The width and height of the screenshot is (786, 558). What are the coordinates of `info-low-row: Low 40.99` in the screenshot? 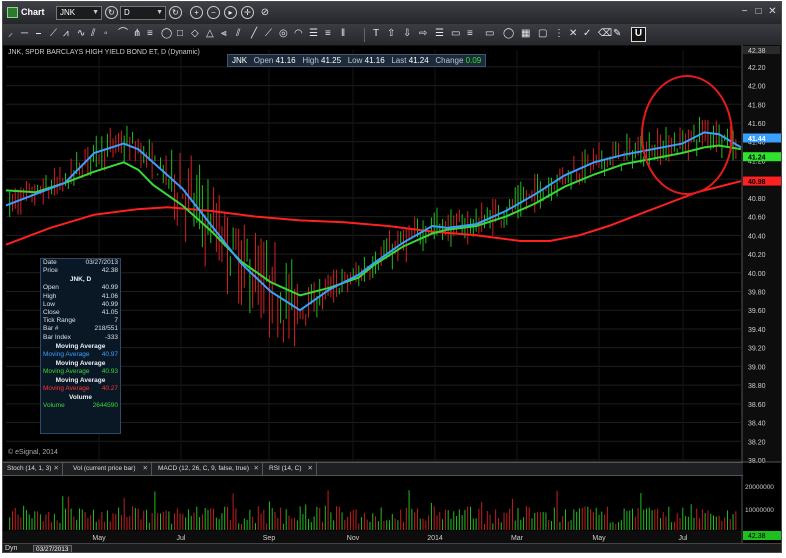 It's located at (80, 305).